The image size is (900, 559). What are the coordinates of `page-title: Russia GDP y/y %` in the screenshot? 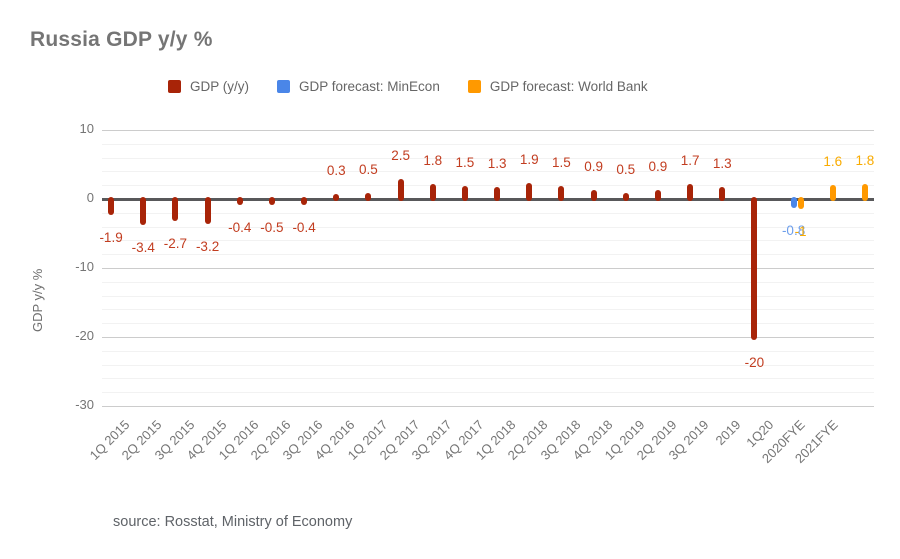 It's located at (121, 39).